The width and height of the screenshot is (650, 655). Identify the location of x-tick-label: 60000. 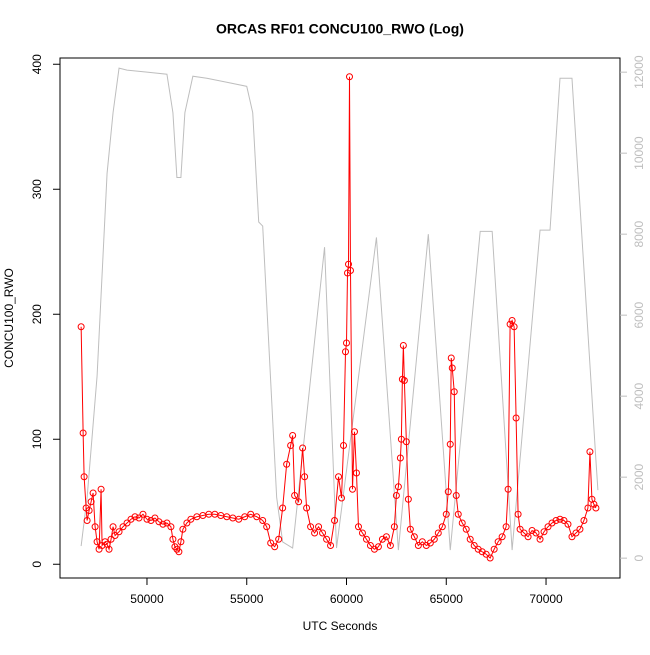
(347, 599).